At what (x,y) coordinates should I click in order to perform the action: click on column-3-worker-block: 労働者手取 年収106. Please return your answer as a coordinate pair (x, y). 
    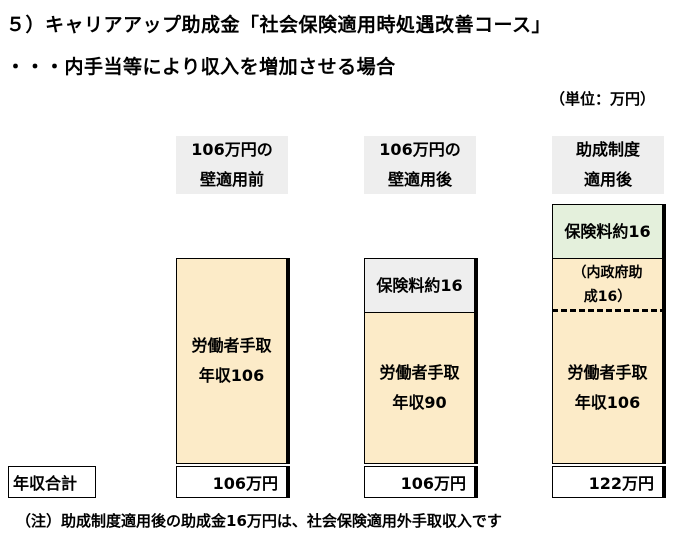
    Looking at the image, I should click on (609, 388).